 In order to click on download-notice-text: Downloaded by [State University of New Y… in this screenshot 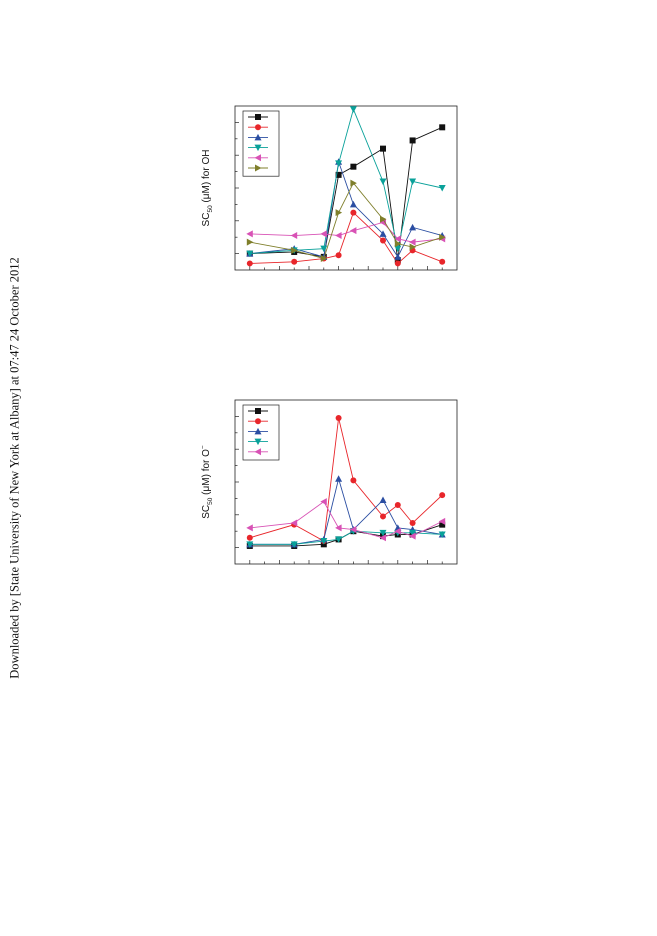, I will do `click(14, 468)`.